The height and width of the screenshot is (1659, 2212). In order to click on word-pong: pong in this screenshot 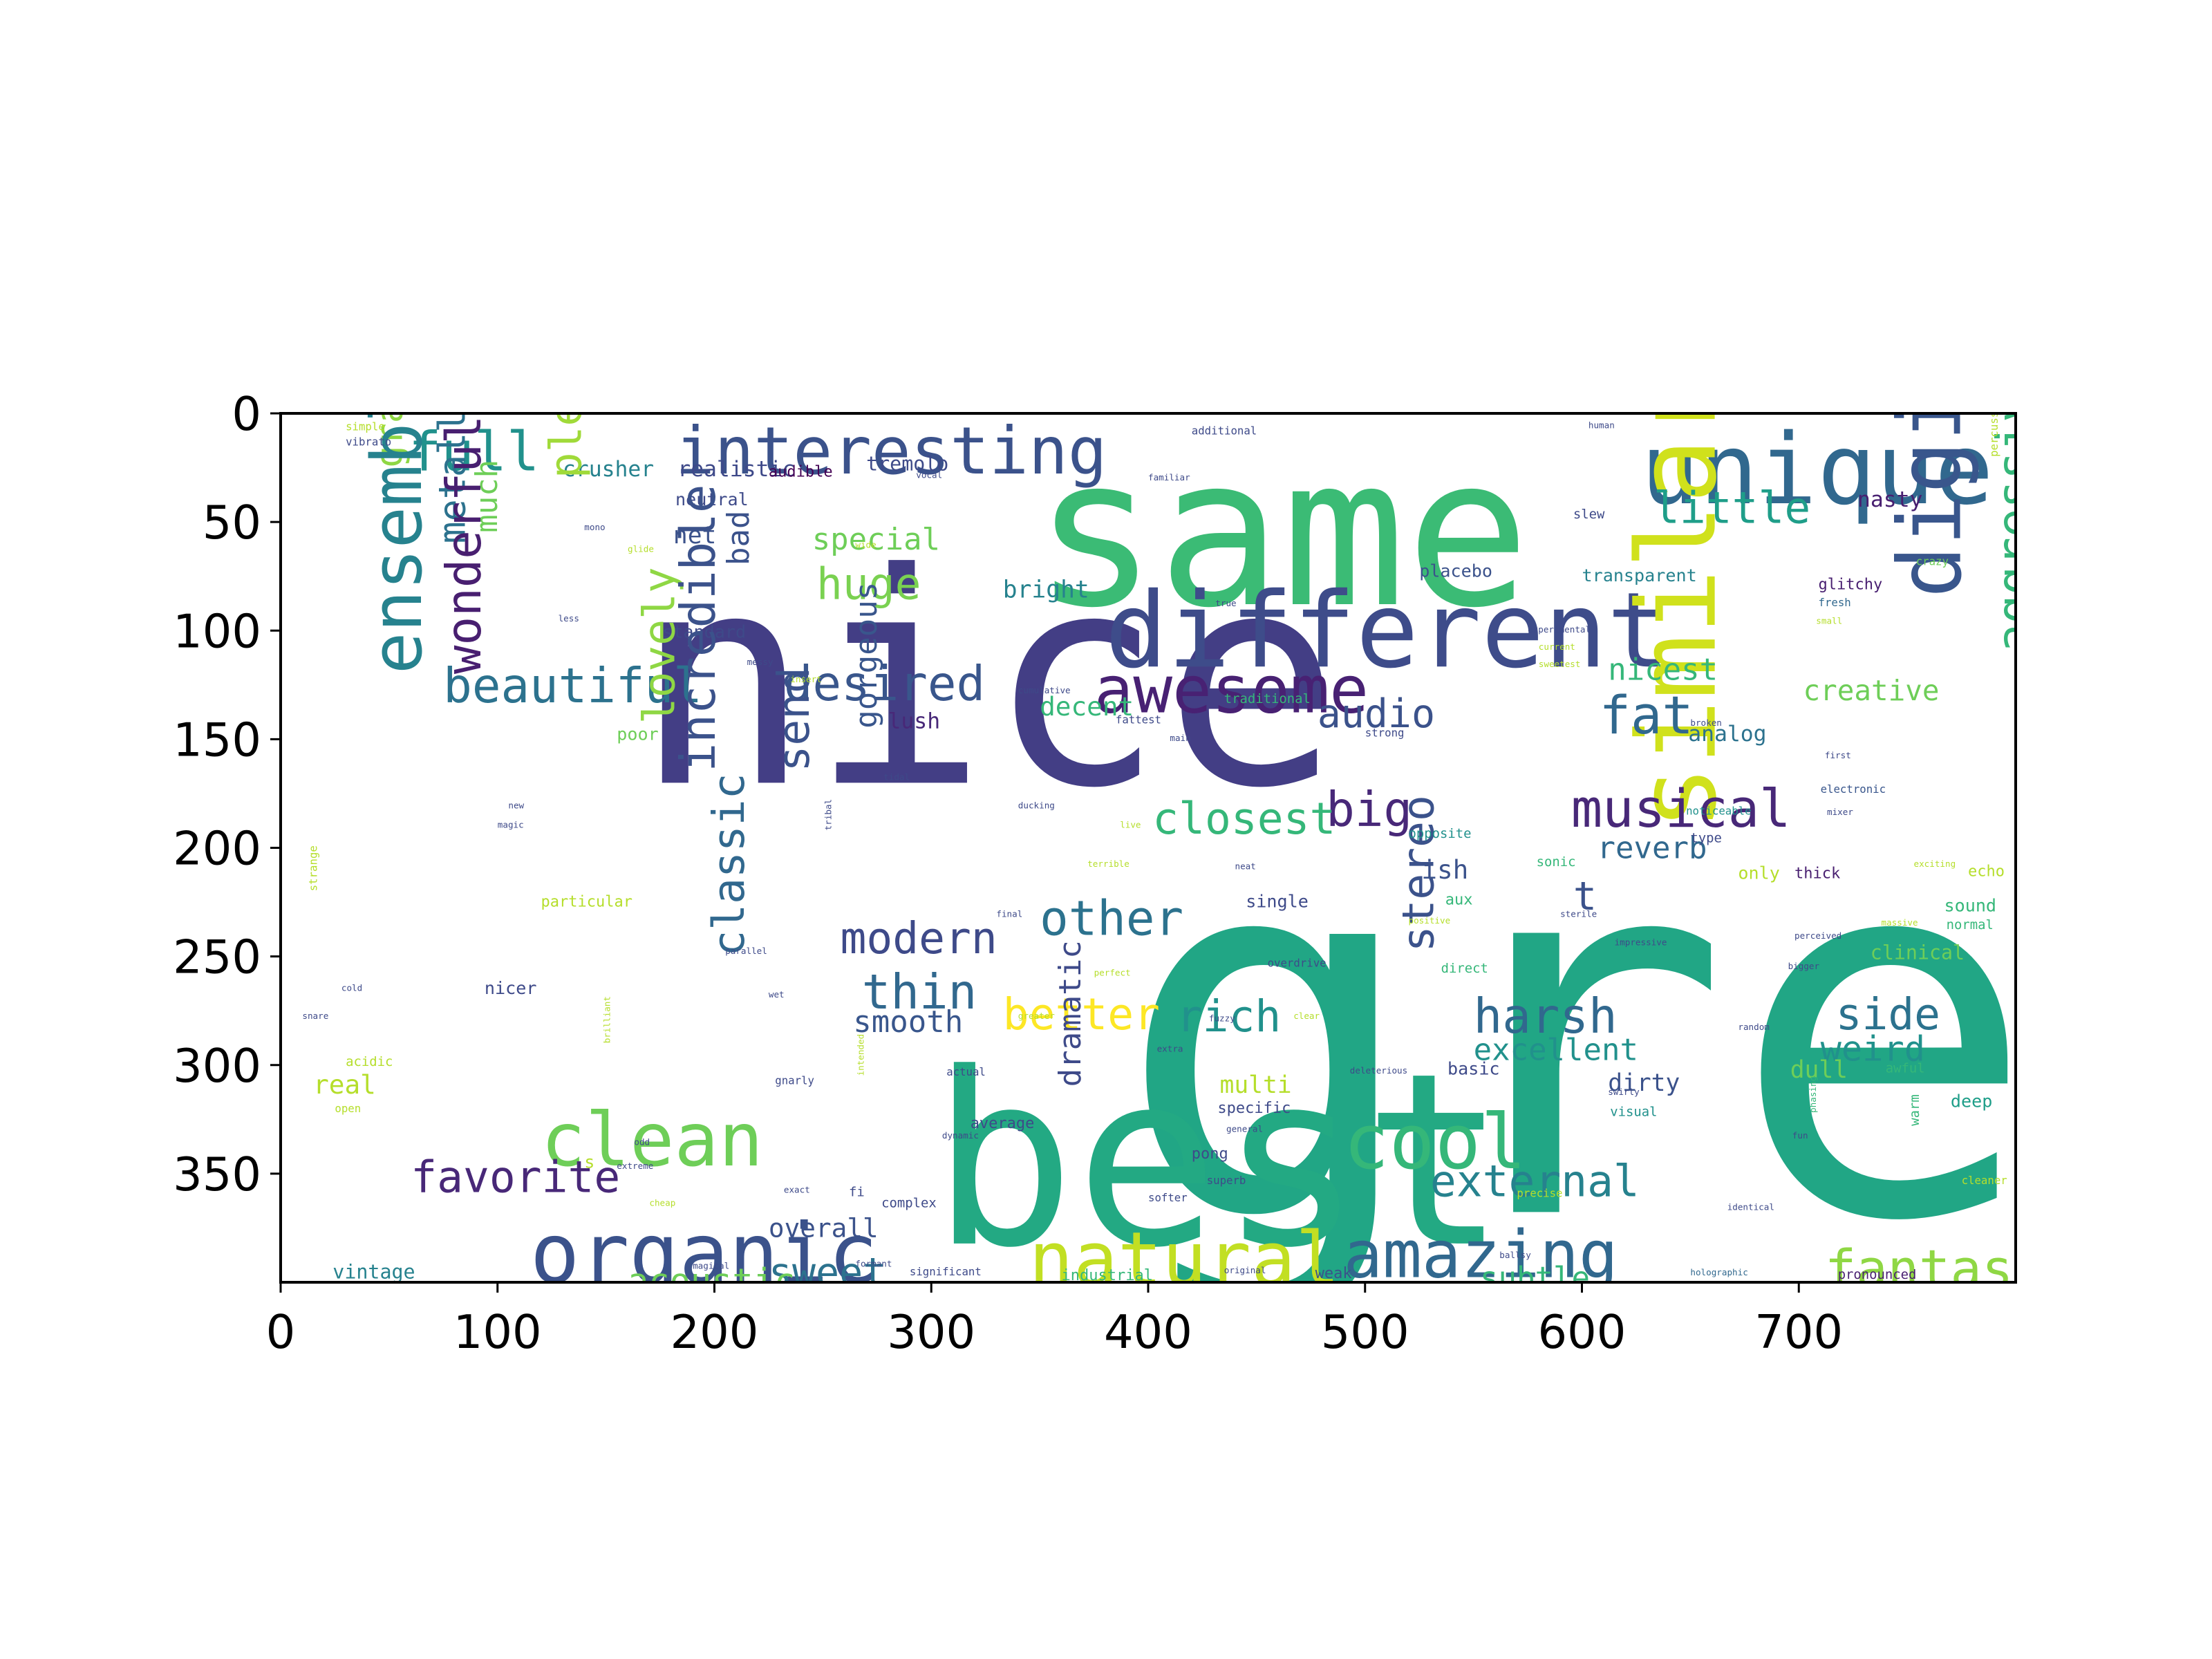, I will do `click(1210, 1154)`.